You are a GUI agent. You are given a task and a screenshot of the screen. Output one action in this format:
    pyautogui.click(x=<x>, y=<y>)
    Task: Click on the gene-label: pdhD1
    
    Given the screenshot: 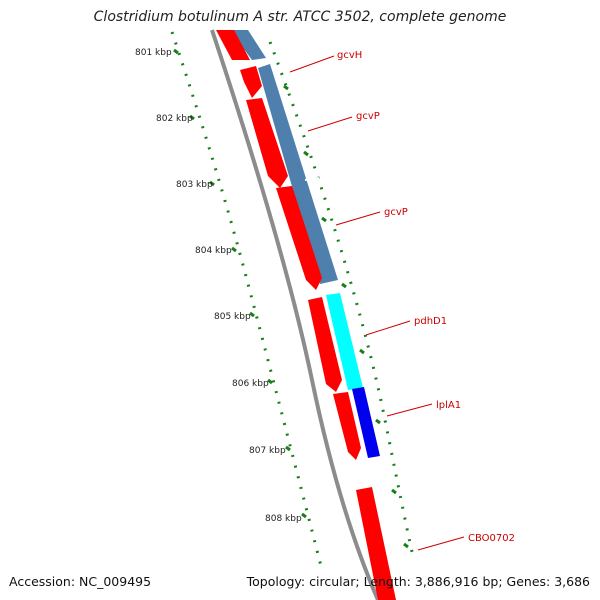 What is the action you would take?
    pyautogui.click(x=430, y=321)
    